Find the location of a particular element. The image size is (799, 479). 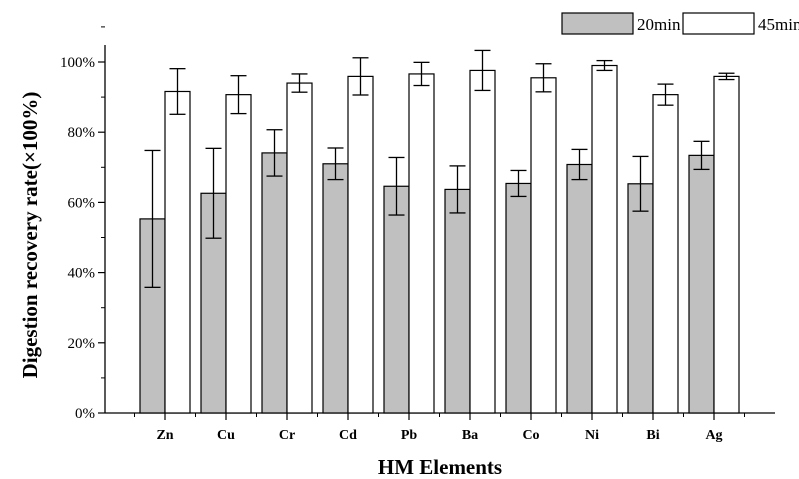

legend-label: 45min is located at coordinates (778, 24).